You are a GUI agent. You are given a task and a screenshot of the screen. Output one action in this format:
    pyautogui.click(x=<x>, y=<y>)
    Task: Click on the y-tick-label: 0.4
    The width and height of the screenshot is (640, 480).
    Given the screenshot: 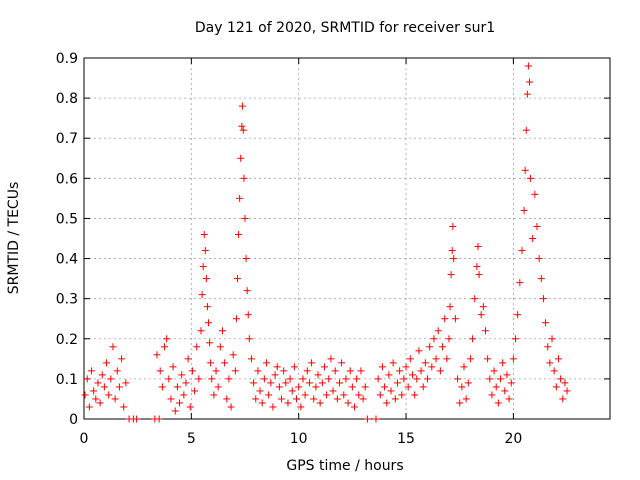 What is the action you would take?
    pyautogui.click(x=67, y=260)
    